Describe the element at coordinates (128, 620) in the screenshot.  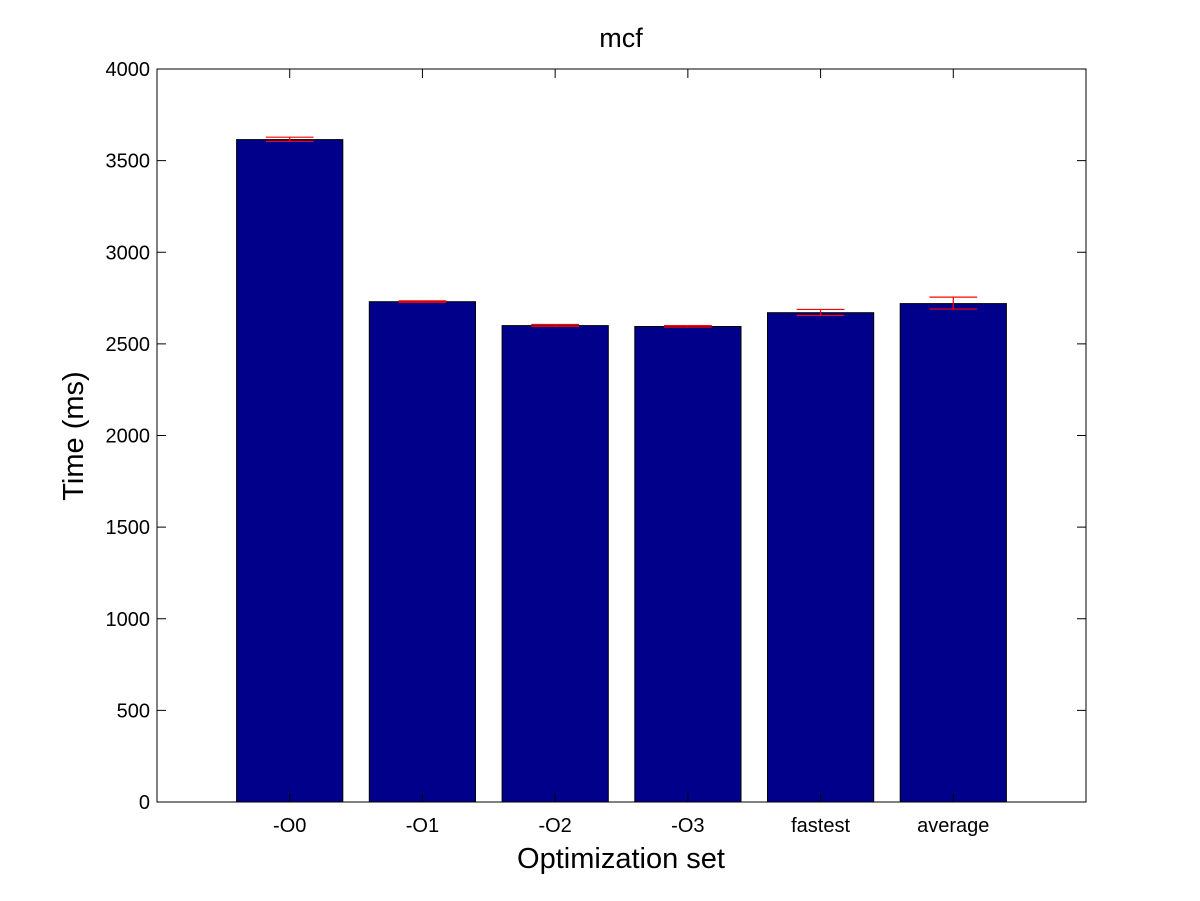
I see `y-tick-label: 1000` at that location.